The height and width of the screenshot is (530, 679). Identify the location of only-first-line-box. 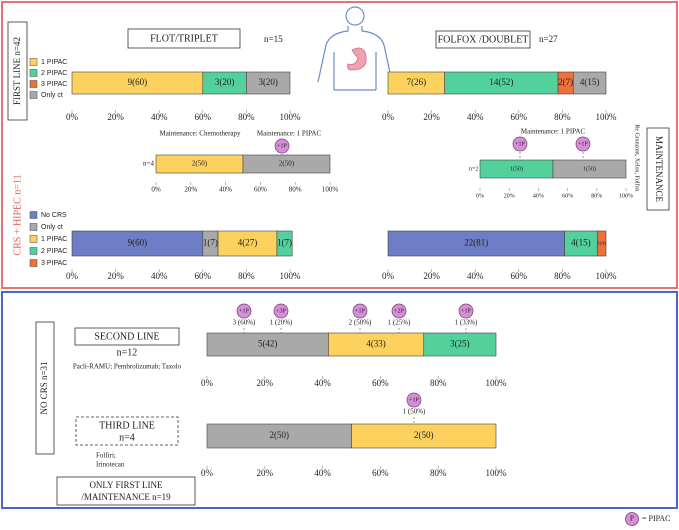
(126, 491).